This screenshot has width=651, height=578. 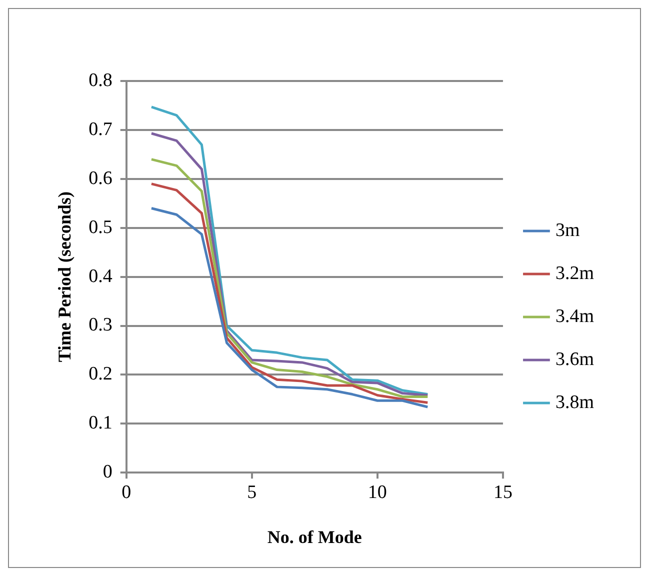 What do you see at coordinates (574, 316) in the screenshot?
I see `legend-label: 3.4m` at bounding box center [574, 316].